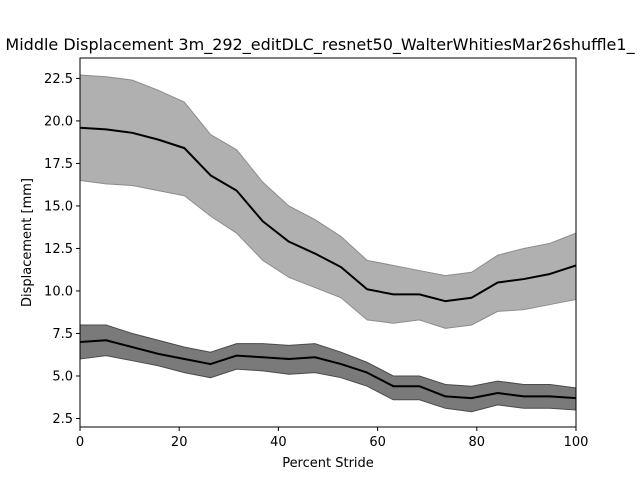 This screenshot has height=480, width=640. I want to click on y-tick-label: 2.5, so click(62, 419).